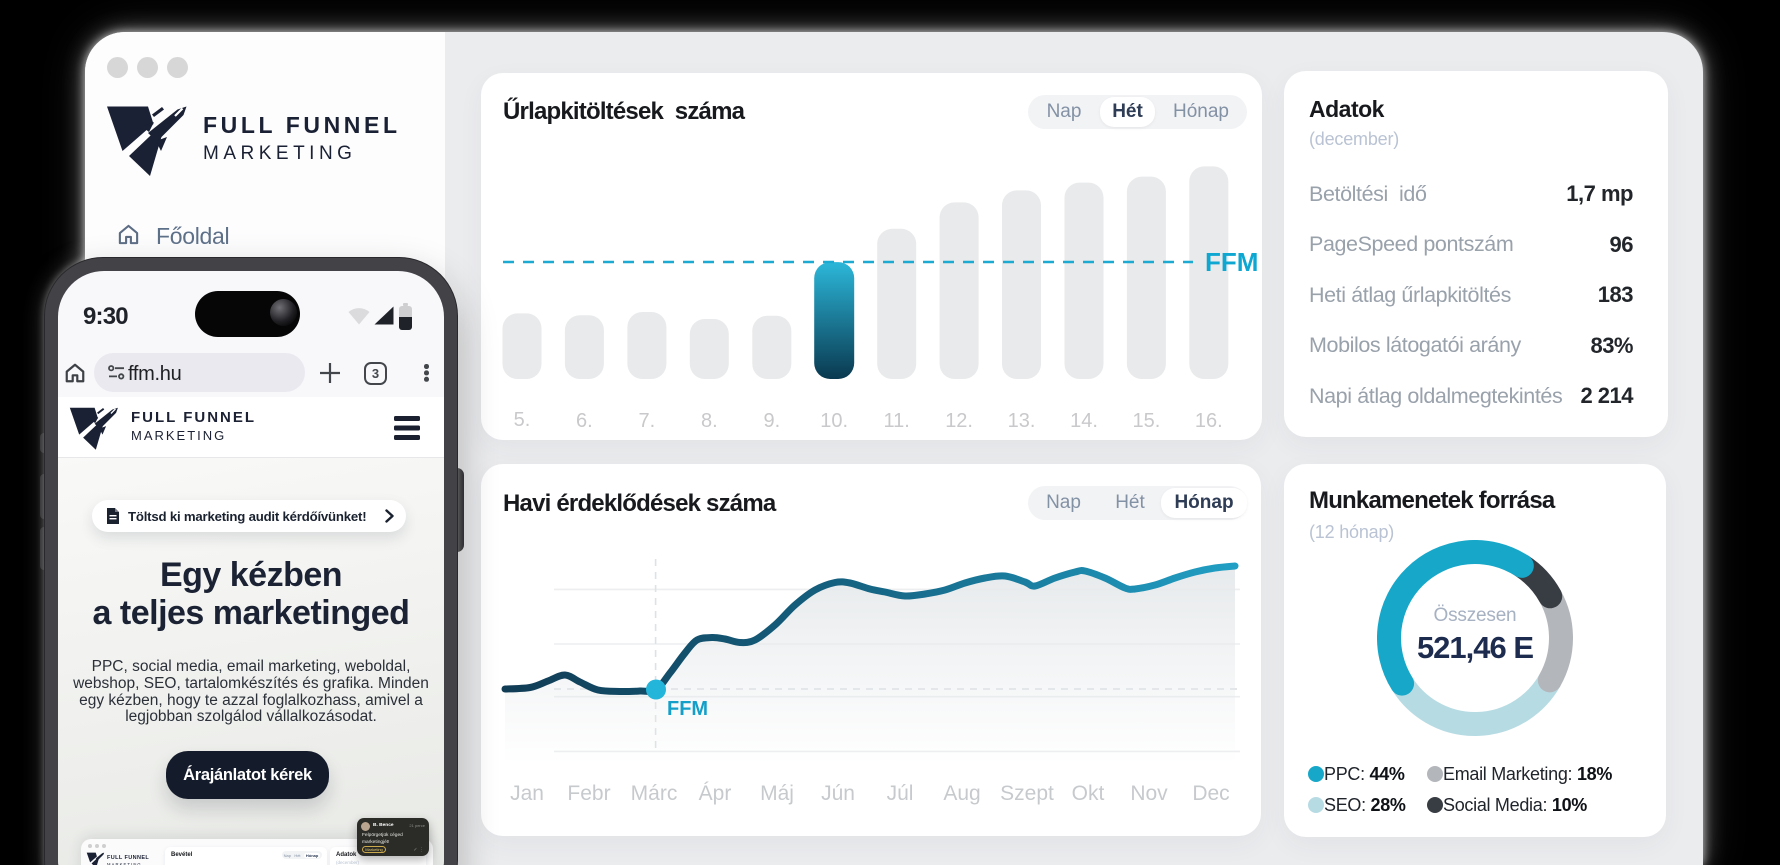 The width and height of the screenshot is (1780, 865). Describe the element at coordinates (961, 793) in the screenshot. I see `svg-text: Aug` at that location.